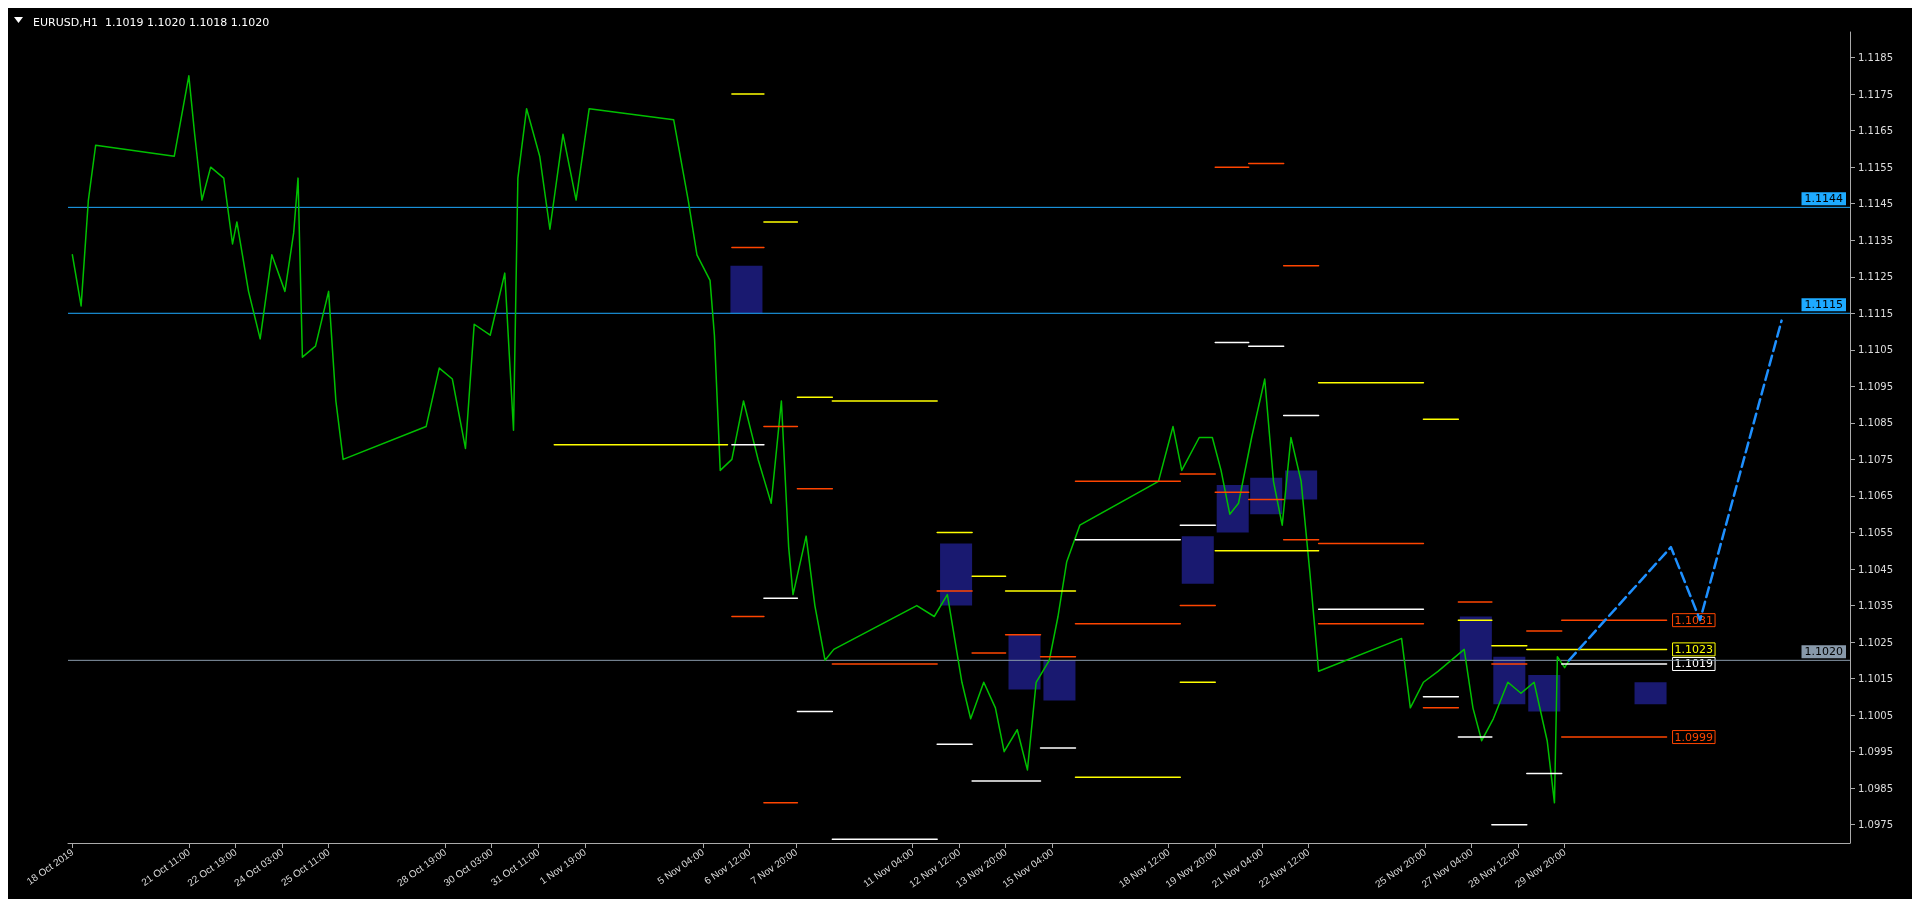 This screenshot has width=1920, height=907. What do you see at coordinates (1875, 204) in the screenshot?
I see `y-tick-label: 1.1145` at bounding box center [1875, 204].